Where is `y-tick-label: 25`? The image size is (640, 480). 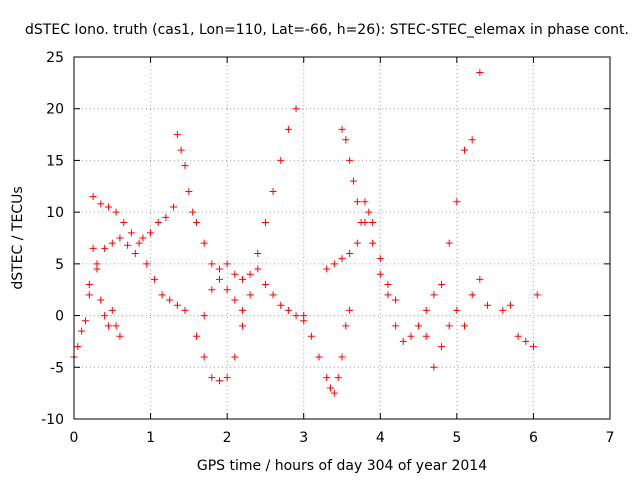
y-tick-label: 25 is located at coordinates (55, 58).